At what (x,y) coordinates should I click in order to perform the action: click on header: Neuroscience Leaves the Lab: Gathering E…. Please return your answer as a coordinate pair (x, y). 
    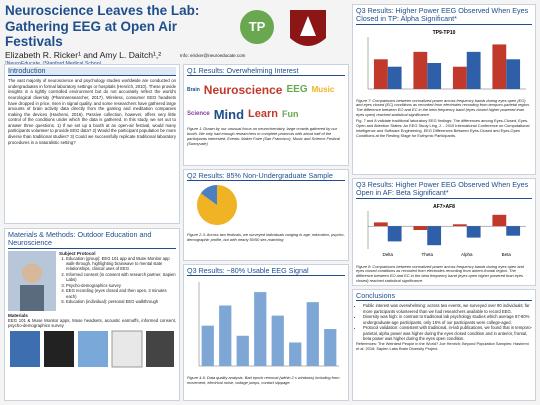
    Looking at the image, I should click on (120, 35).